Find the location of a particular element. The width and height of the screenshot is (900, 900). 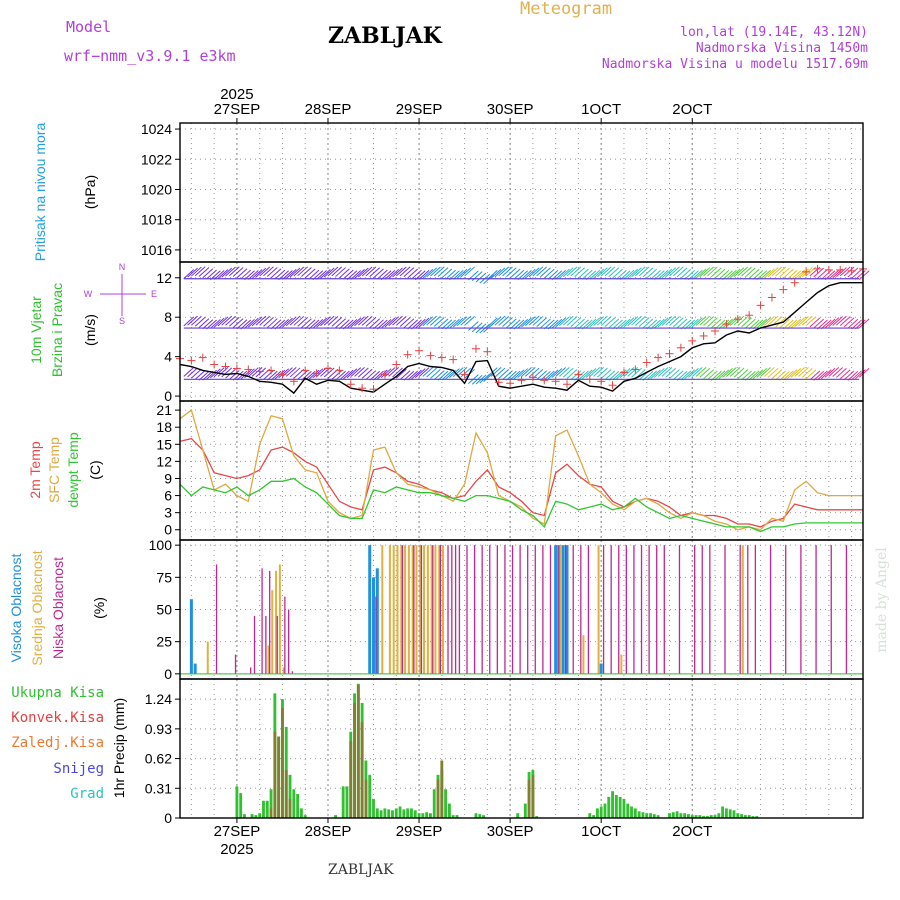

x-date-label-top: 2OCT is located at coordinates (692, 109).